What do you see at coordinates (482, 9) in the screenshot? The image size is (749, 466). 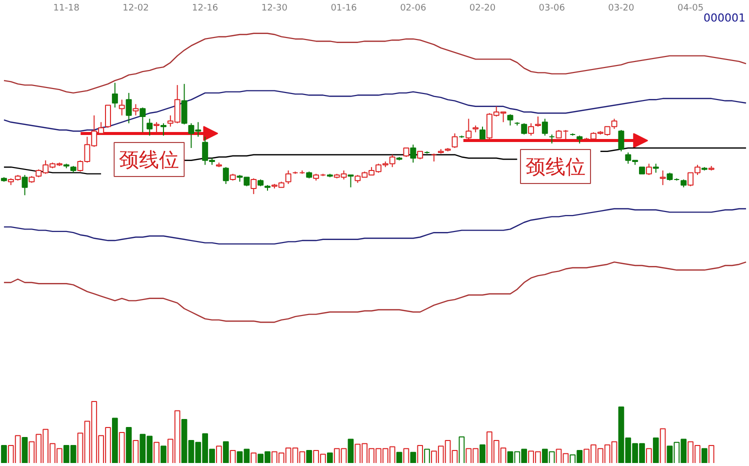 I see `x-tick-label: 02-20` at bounding box center [482, 9].